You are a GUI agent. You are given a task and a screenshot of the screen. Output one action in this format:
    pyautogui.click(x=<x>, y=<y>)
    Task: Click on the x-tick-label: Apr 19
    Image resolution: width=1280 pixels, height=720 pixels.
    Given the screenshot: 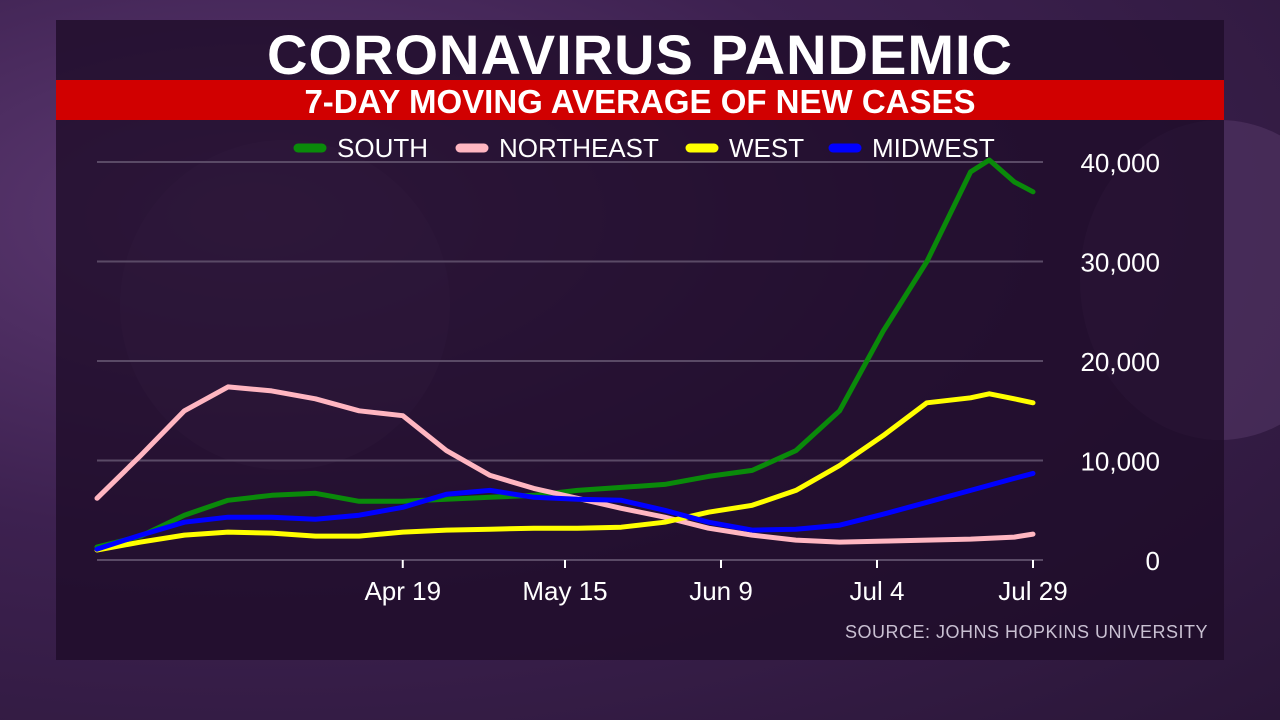 What is the action you would take?
    pyautogui.click(x=402, y=591)
    